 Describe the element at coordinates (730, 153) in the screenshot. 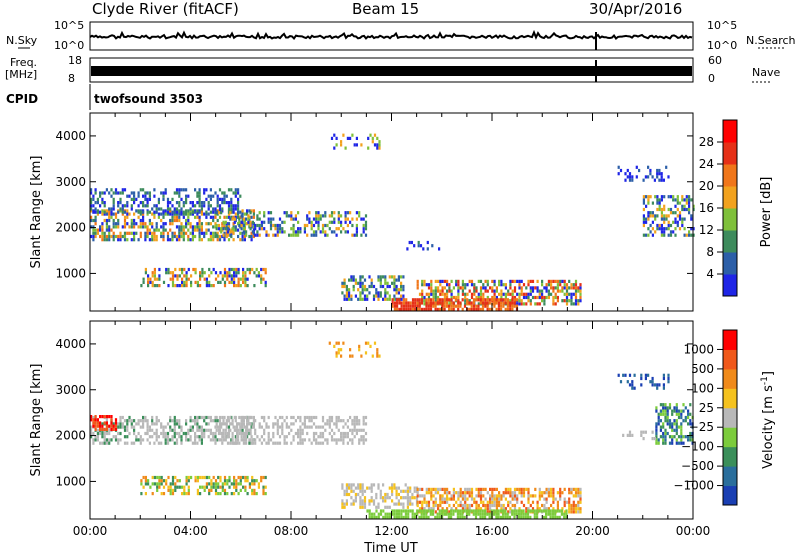

I see `colorbar-segment` at that location.